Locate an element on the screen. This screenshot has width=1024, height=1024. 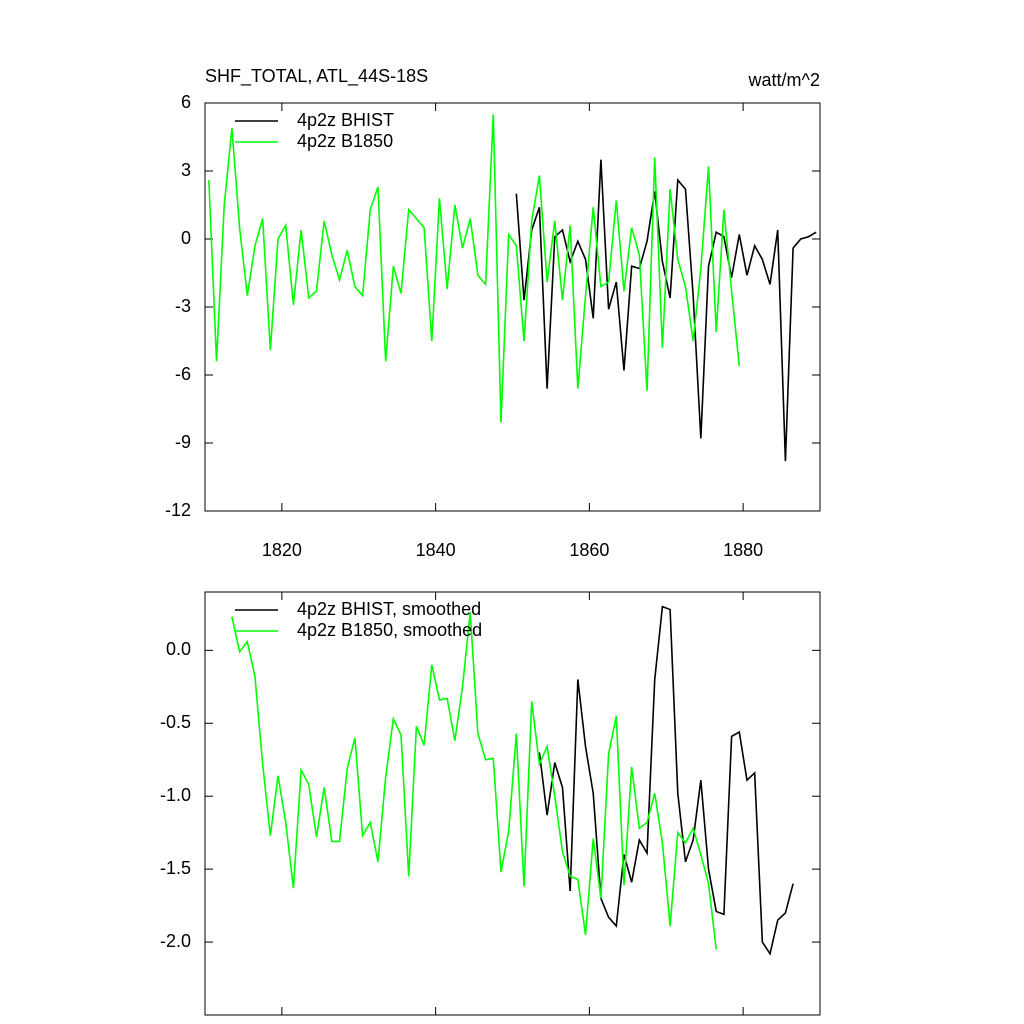
x-tick-label: 1840 is located at coordinates (436, 550).